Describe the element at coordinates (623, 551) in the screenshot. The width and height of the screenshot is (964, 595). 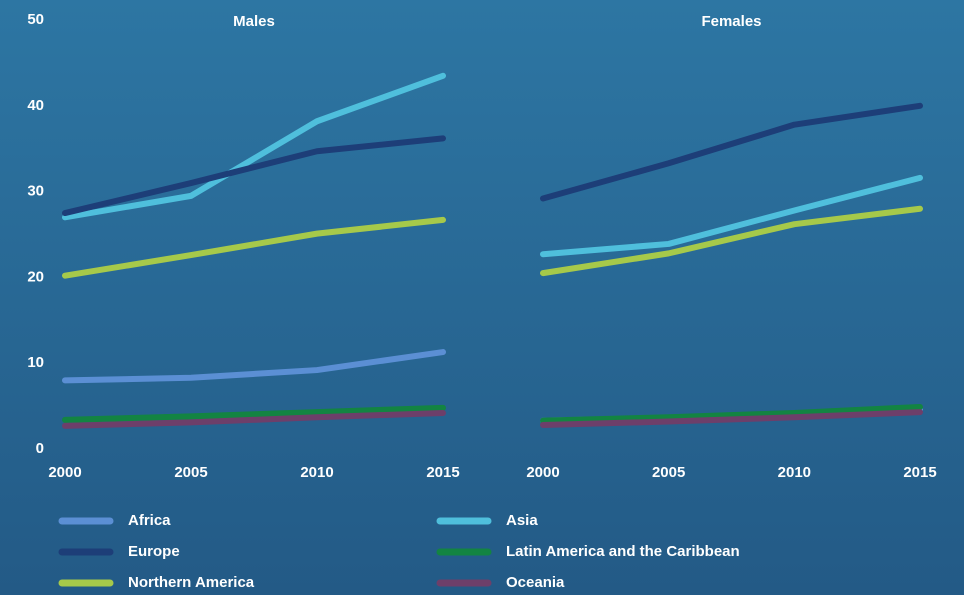
I see `legend-label: Latin America and the Caribbean` at that location.